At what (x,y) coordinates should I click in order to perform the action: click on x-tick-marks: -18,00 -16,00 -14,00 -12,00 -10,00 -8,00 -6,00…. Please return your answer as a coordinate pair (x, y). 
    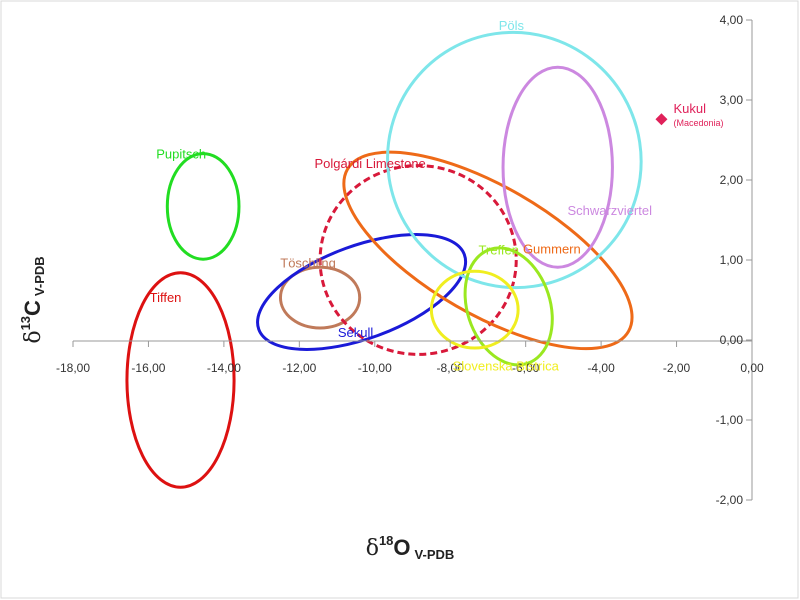
    Looking at the image, I should click on (410, 358).